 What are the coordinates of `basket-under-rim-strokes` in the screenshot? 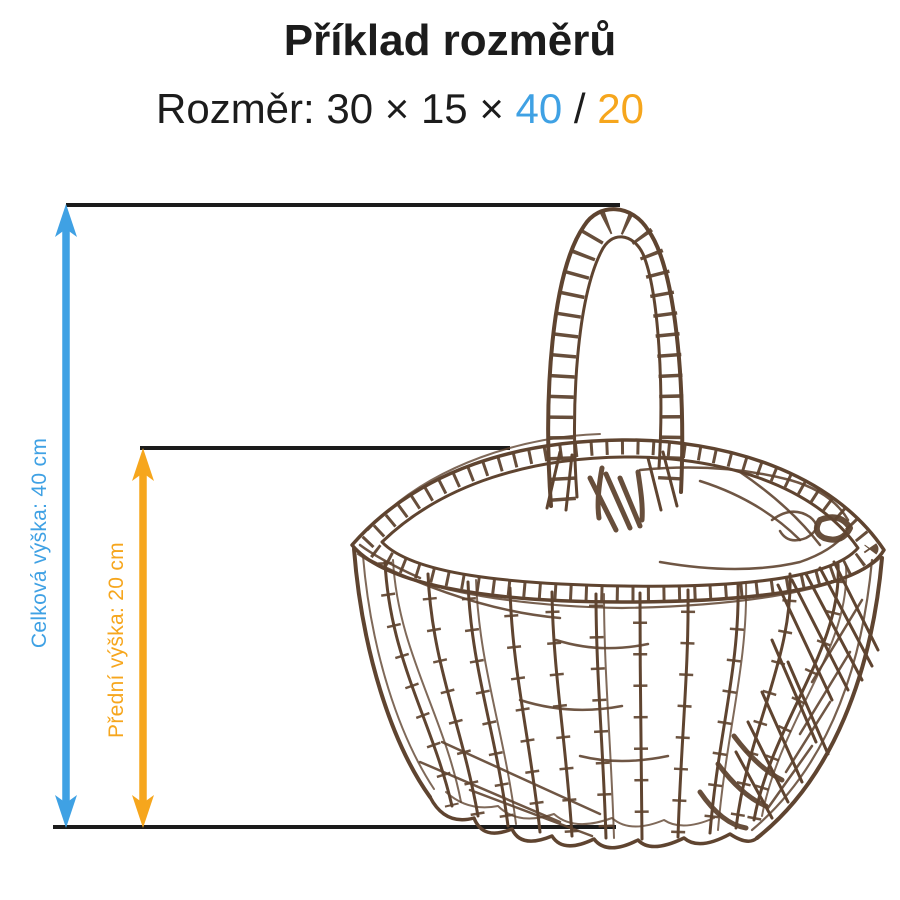 It's located at (460, 581).